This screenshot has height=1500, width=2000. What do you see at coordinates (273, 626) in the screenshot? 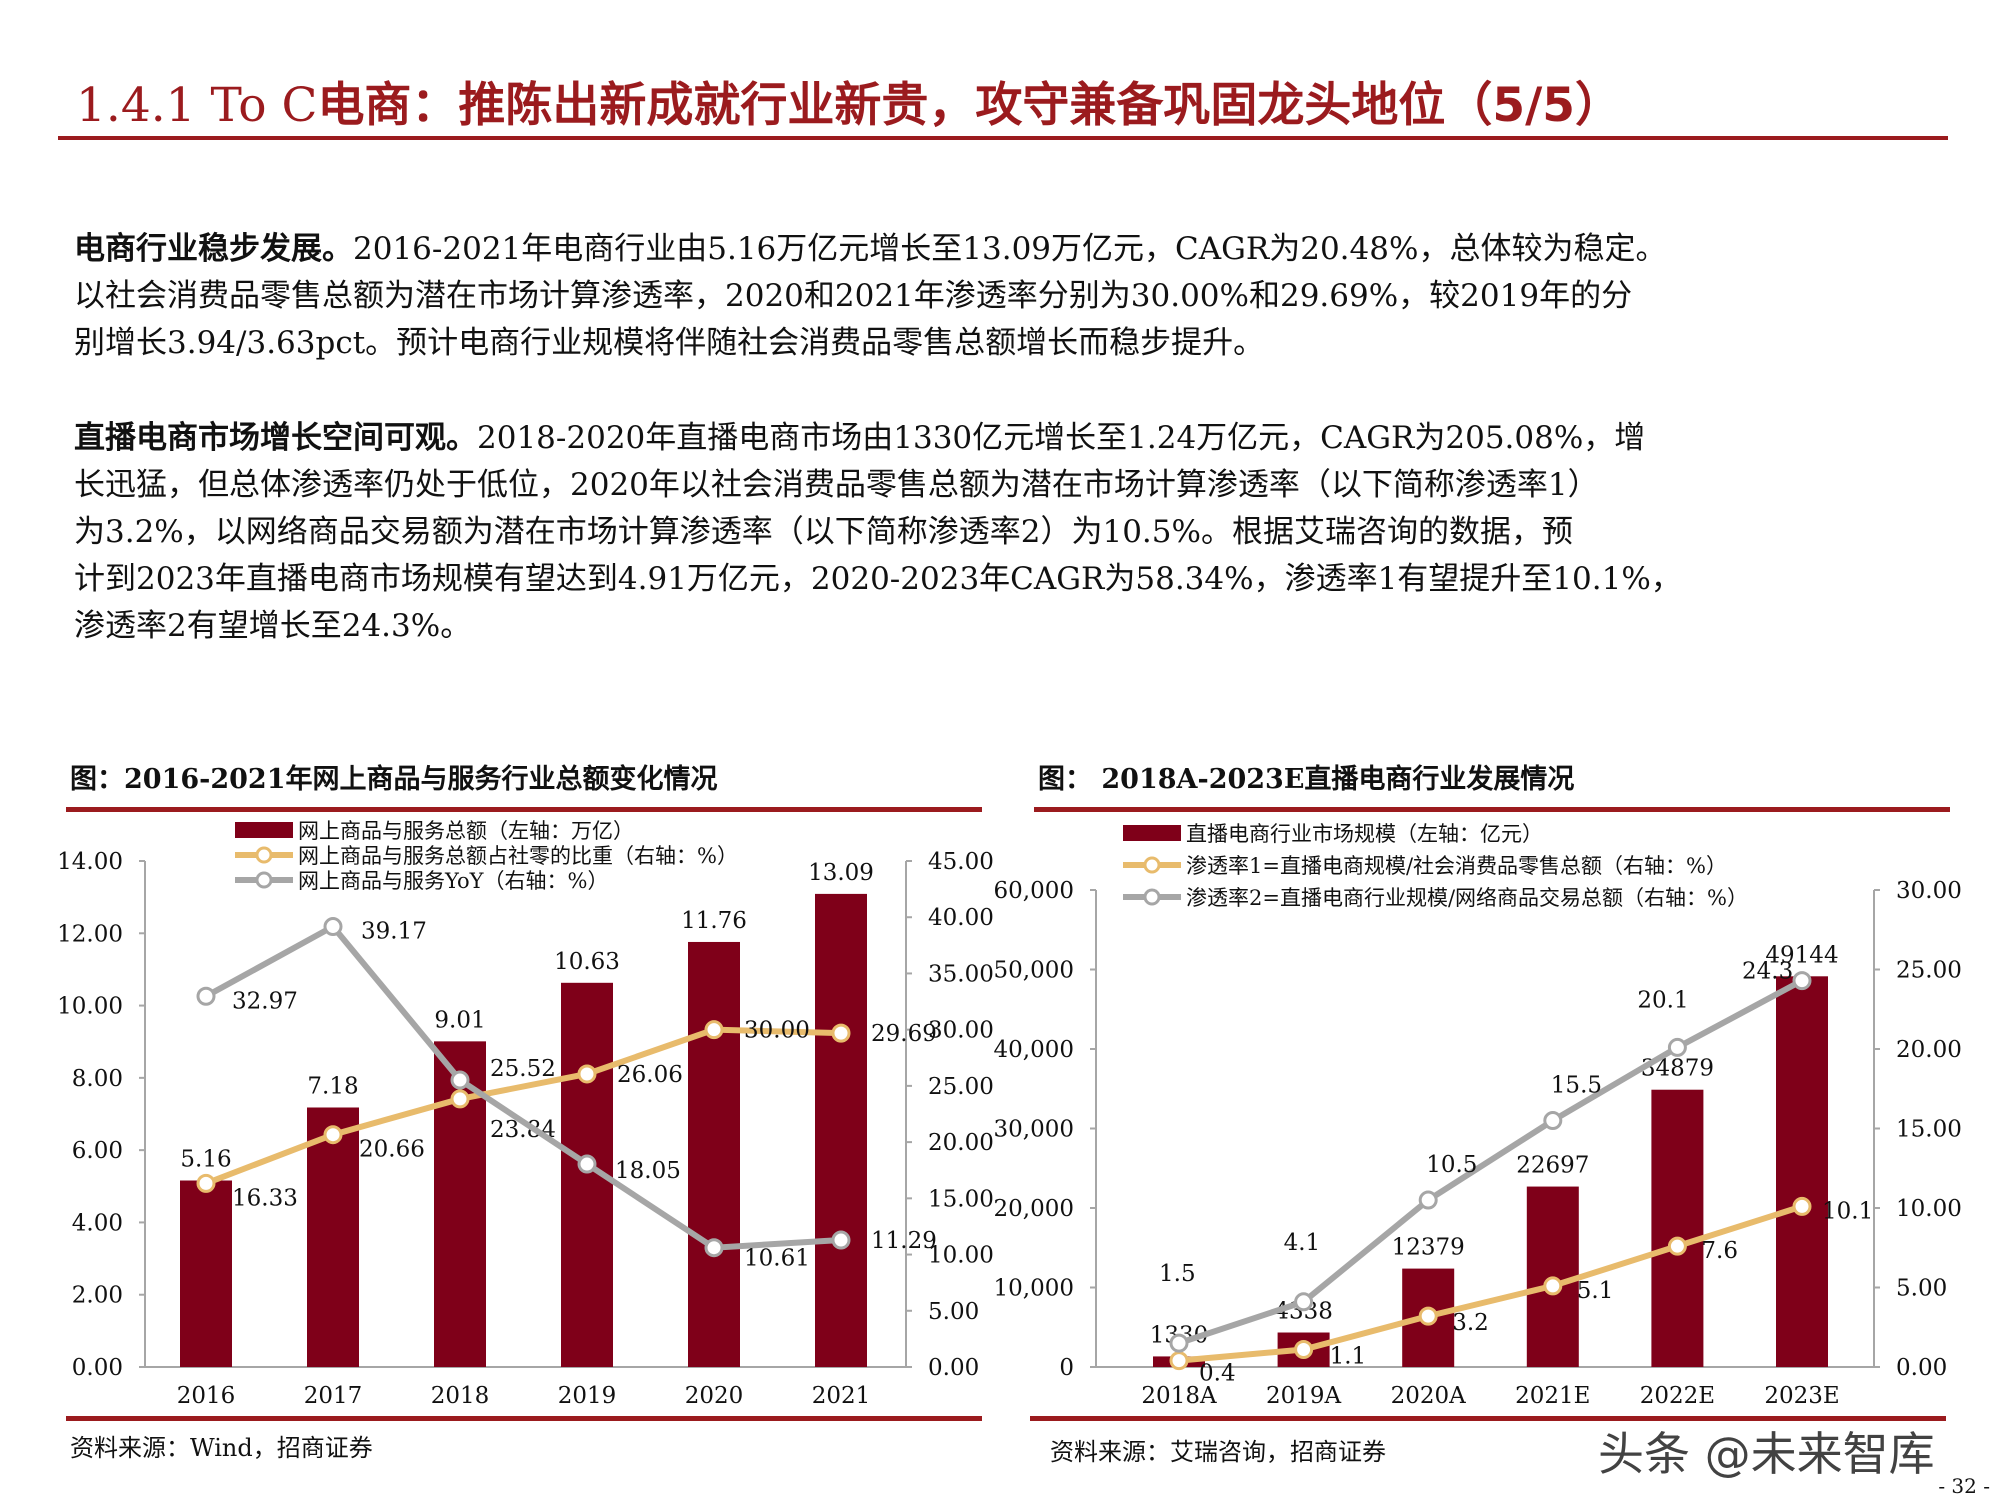
I see `paragraph-line: 渗透率2有望增长至24.3%。` at bounding box center [273, 626].